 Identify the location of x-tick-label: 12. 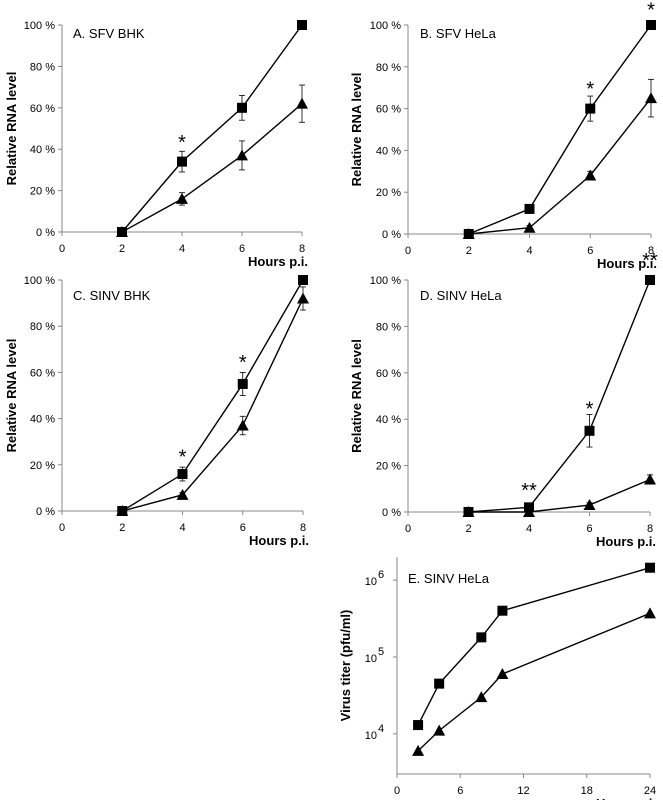
(523, 791).